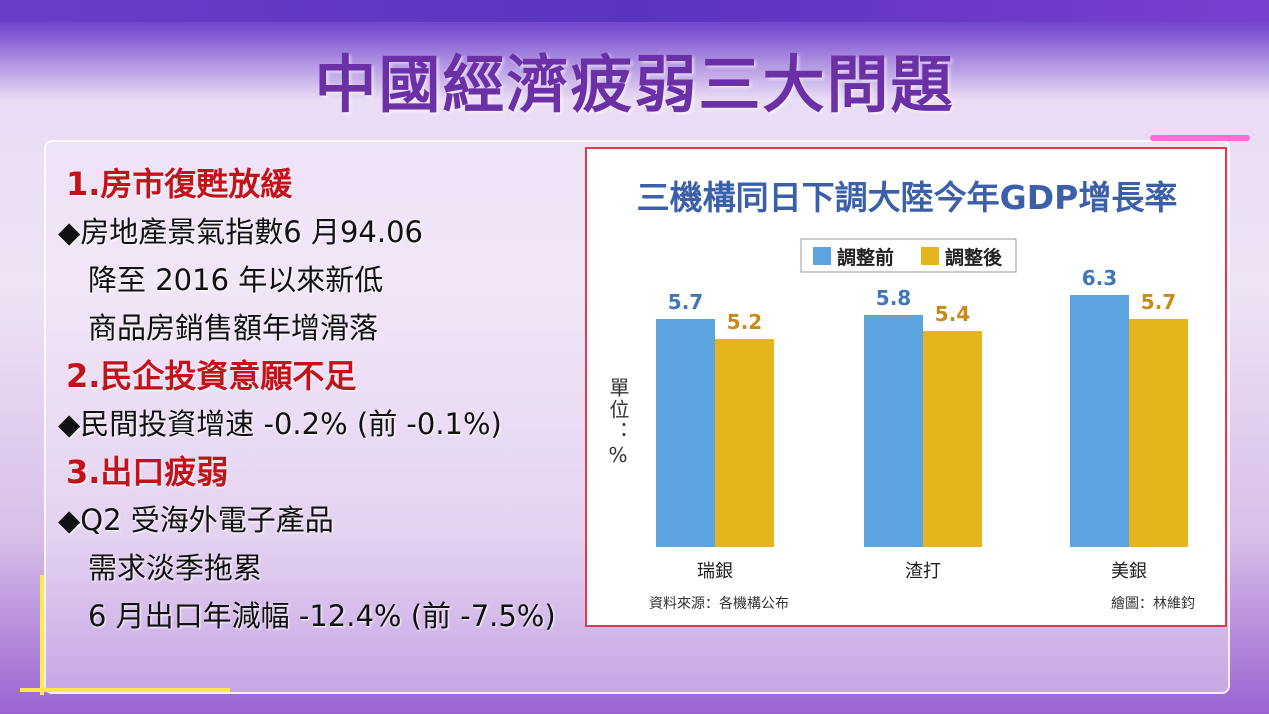  What do you see at coordinates (952, 314) in the screenshot?
I see `data-label: 5.4` at bounding box center [952, 314].